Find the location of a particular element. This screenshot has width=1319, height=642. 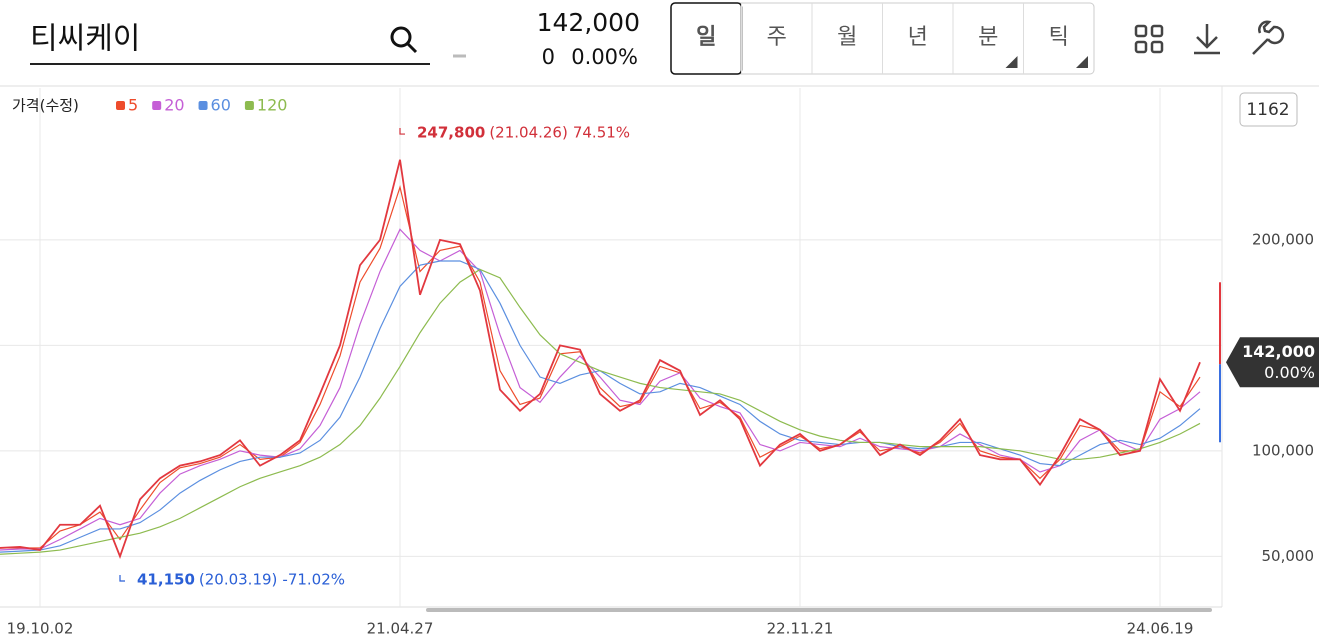

legend-label: 120 is located at coordinates (272, 105).